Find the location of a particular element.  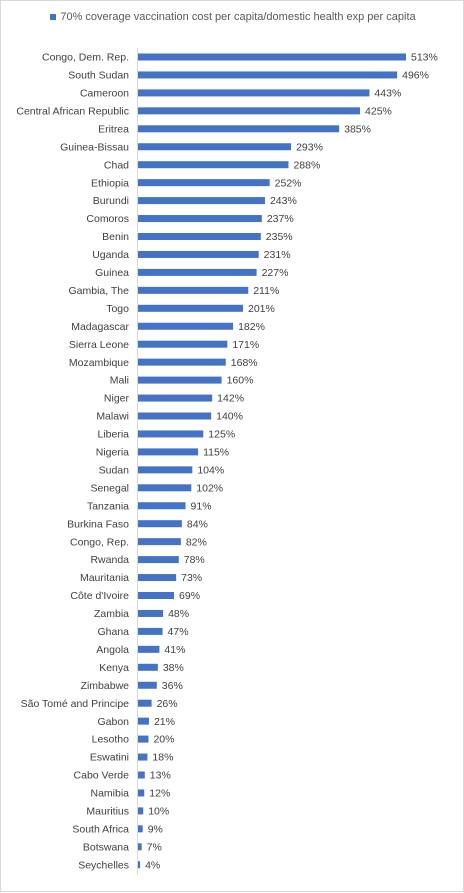

category-label: Togo is located at coordinates (117, 309).